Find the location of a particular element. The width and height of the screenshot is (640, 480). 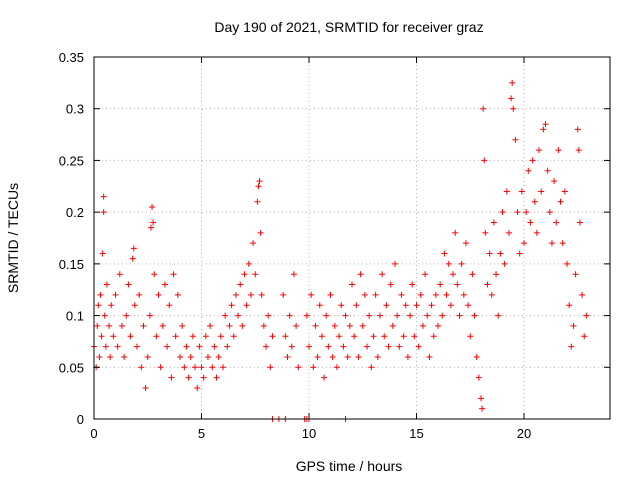

y-tick-label: 0.3 is located at coordinates (75, 109).